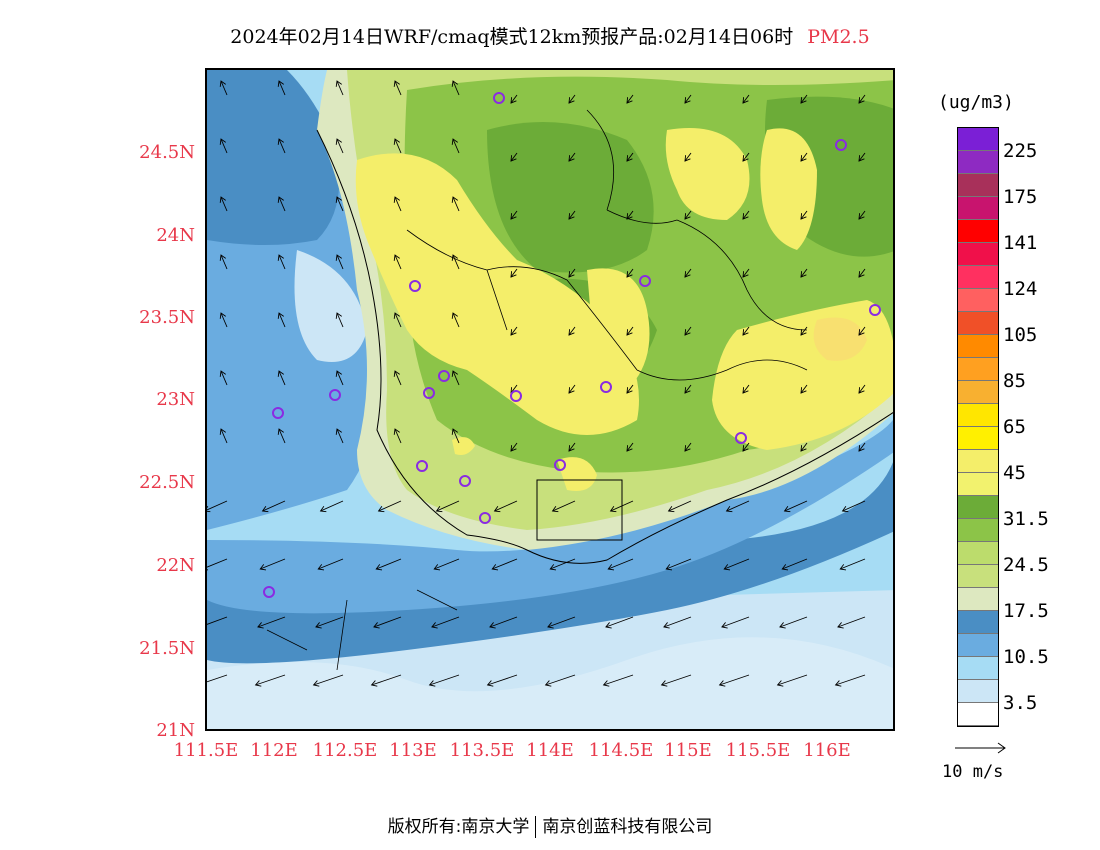  I want to click on dark-green-north, so click(570, 197).